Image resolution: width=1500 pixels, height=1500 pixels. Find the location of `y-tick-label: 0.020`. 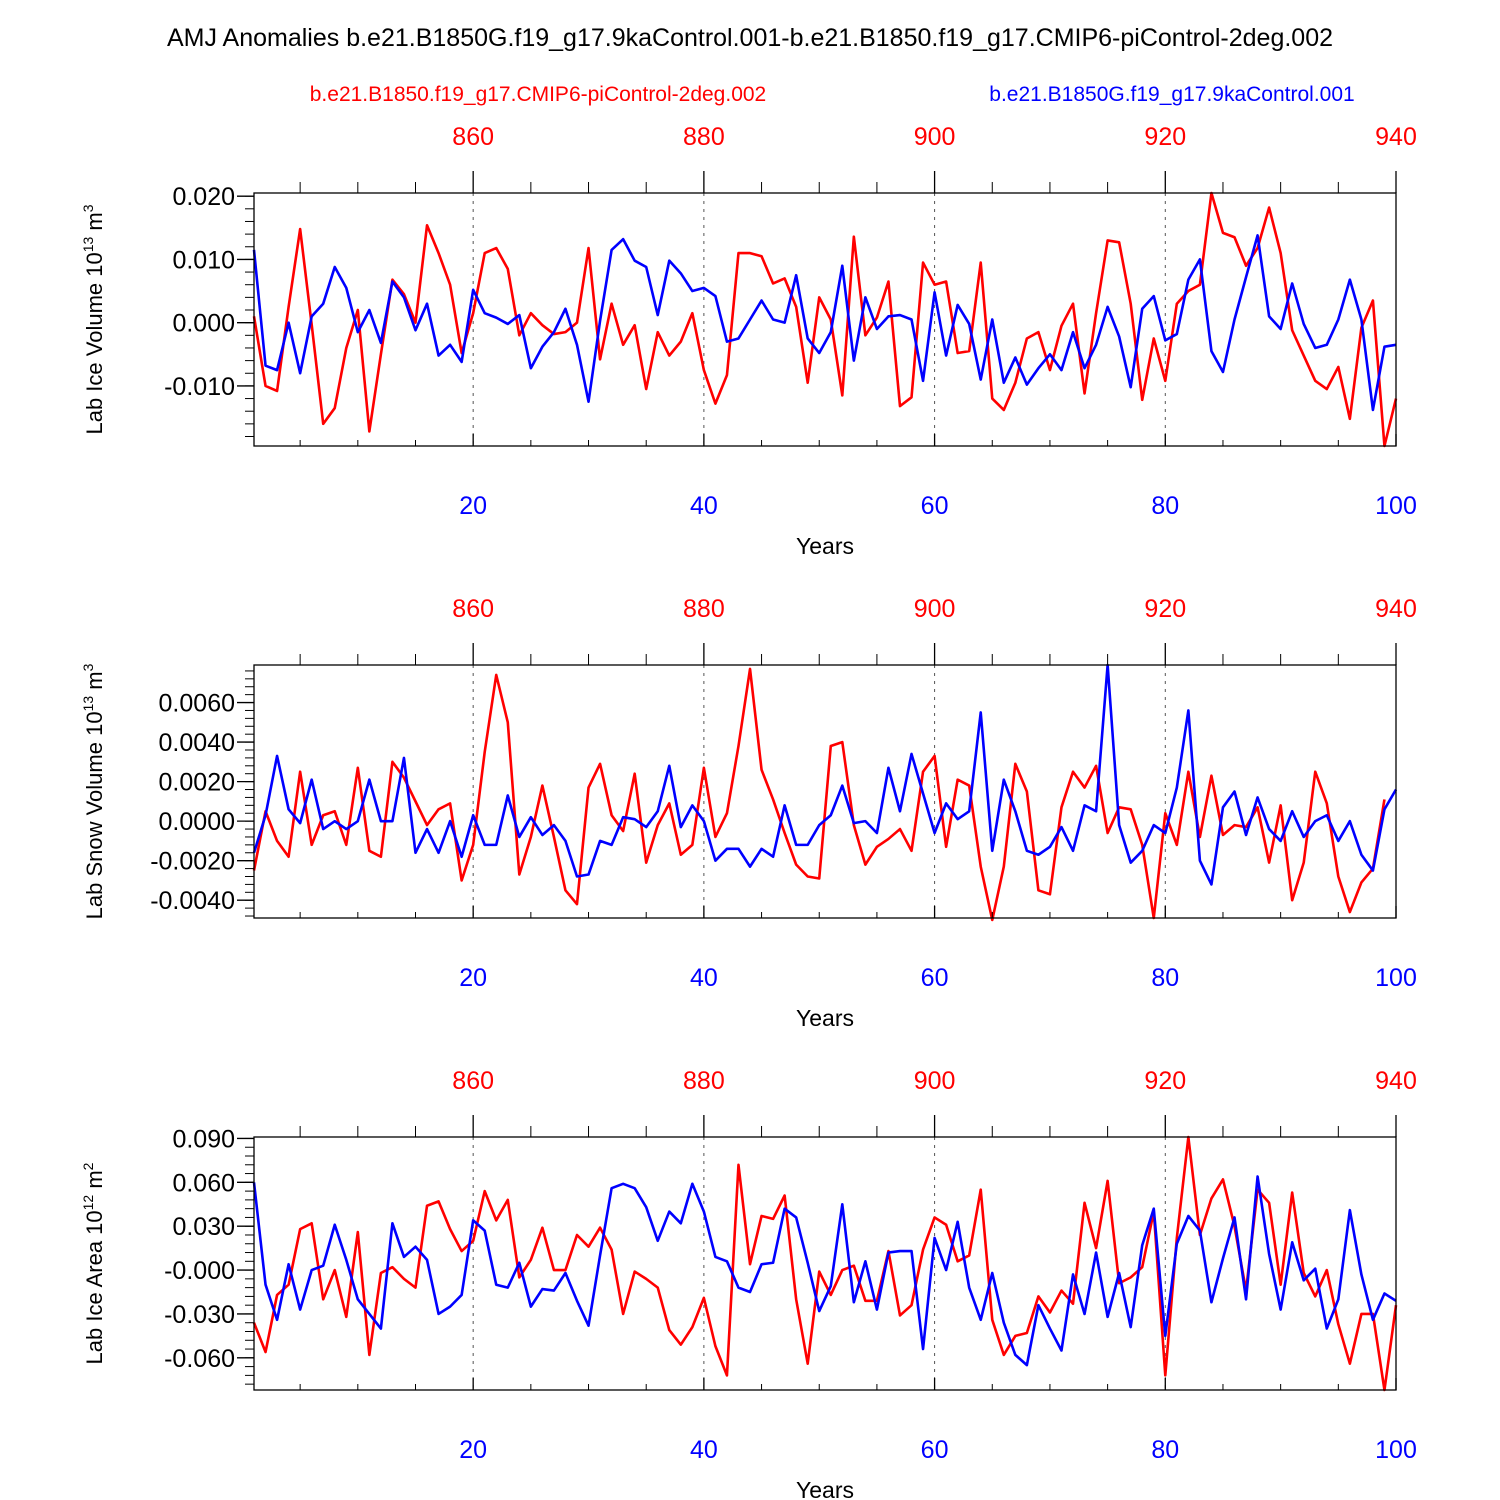

y-tick-label: 0.020 is located at coordinates (203, 197).